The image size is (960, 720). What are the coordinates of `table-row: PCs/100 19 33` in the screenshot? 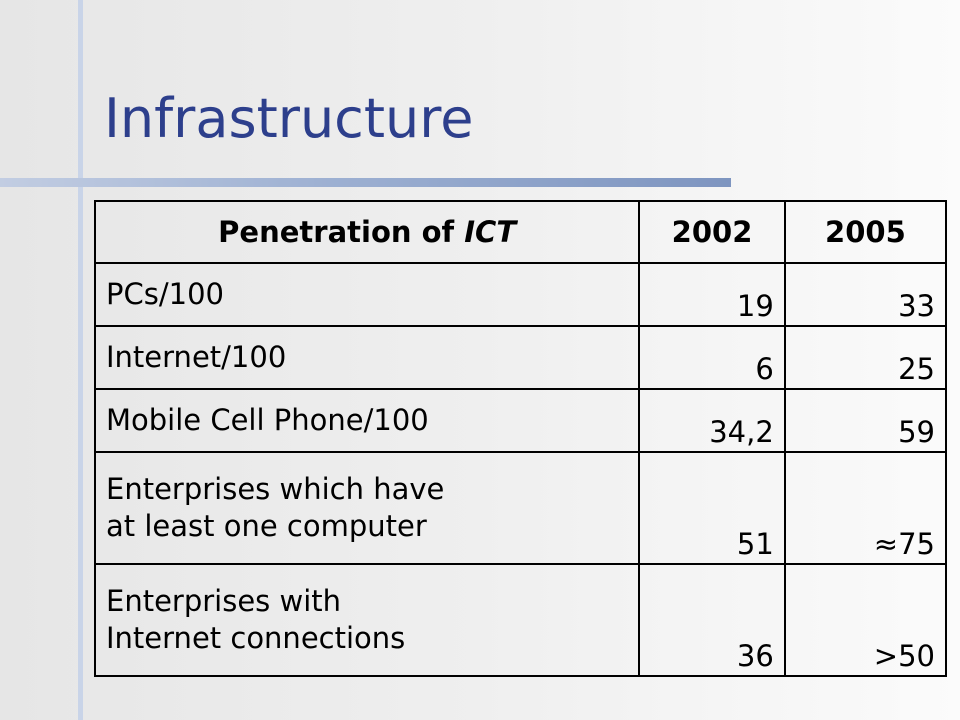 It's located at (520, 294).